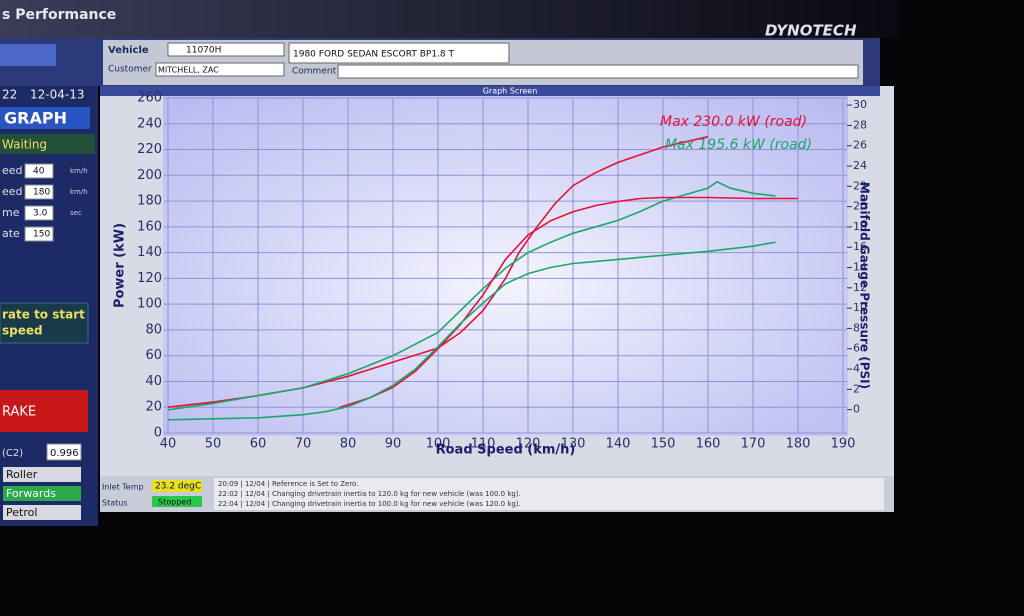  I want to click on coef: 0.996, so click(64, 453).